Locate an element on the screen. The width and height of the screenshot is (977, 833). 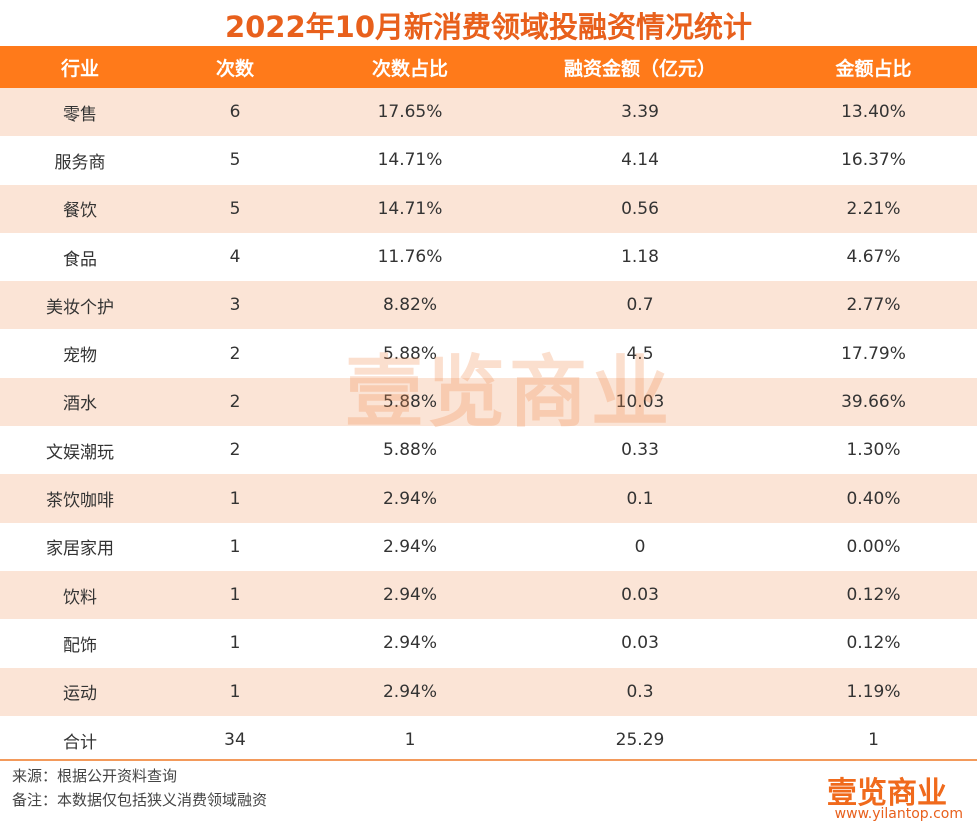
table-row: 饮料 1 2.94% 0.03 0.12% is located at coordinates (488, 595).